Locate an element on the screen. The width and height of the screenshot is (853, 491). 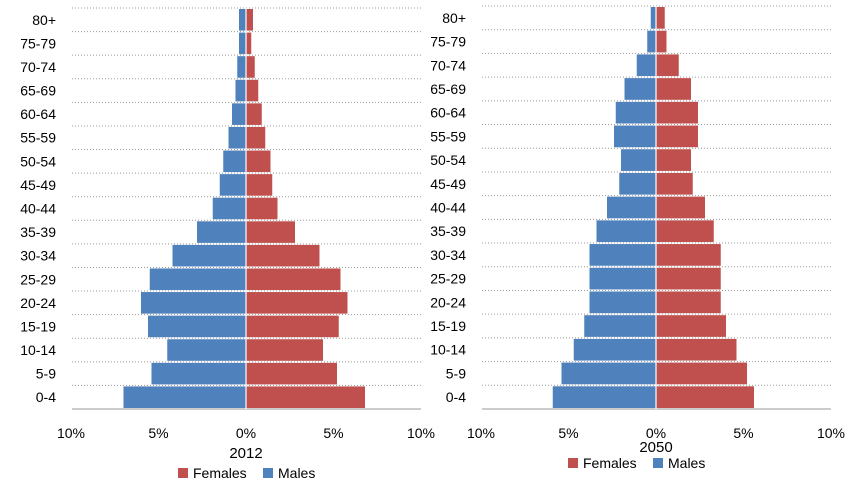
category-label: 40-44 is located at coordinates (448, 208).